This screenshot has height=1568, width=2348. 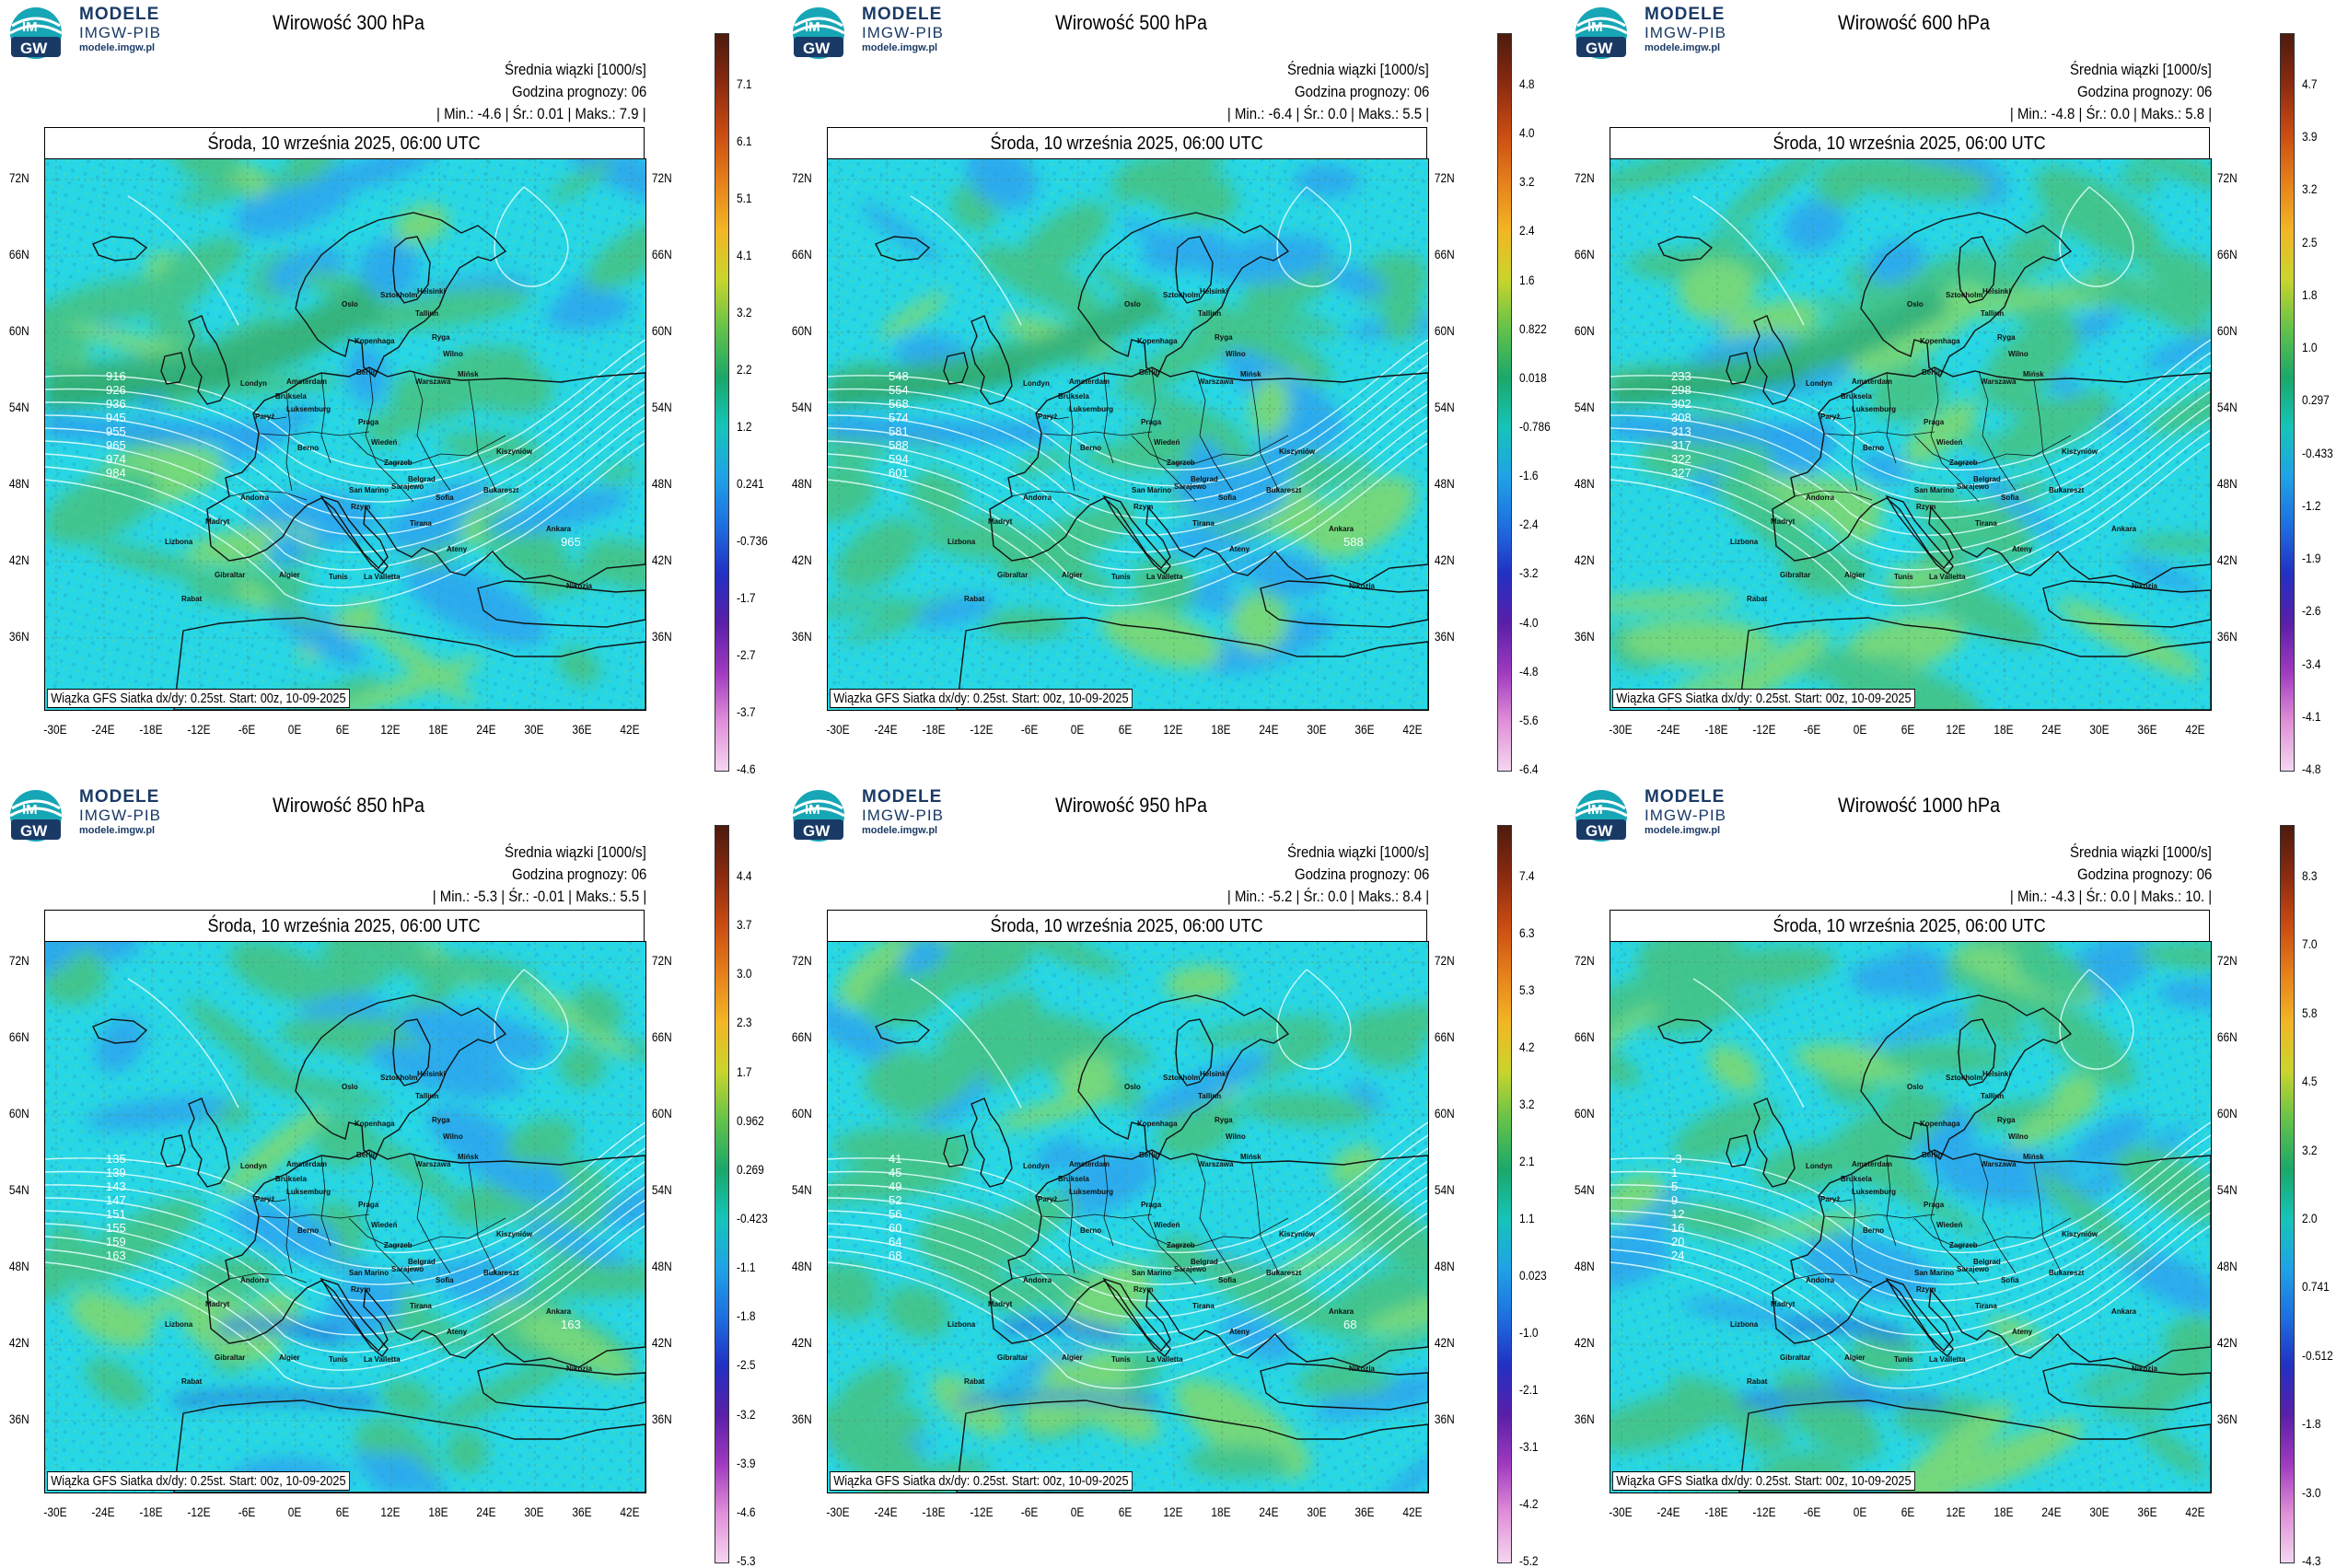 What do you see at coordinates (116, 1172) in the screenshot?
I see `contour-label: 139` at bounding box center [116, 1172].